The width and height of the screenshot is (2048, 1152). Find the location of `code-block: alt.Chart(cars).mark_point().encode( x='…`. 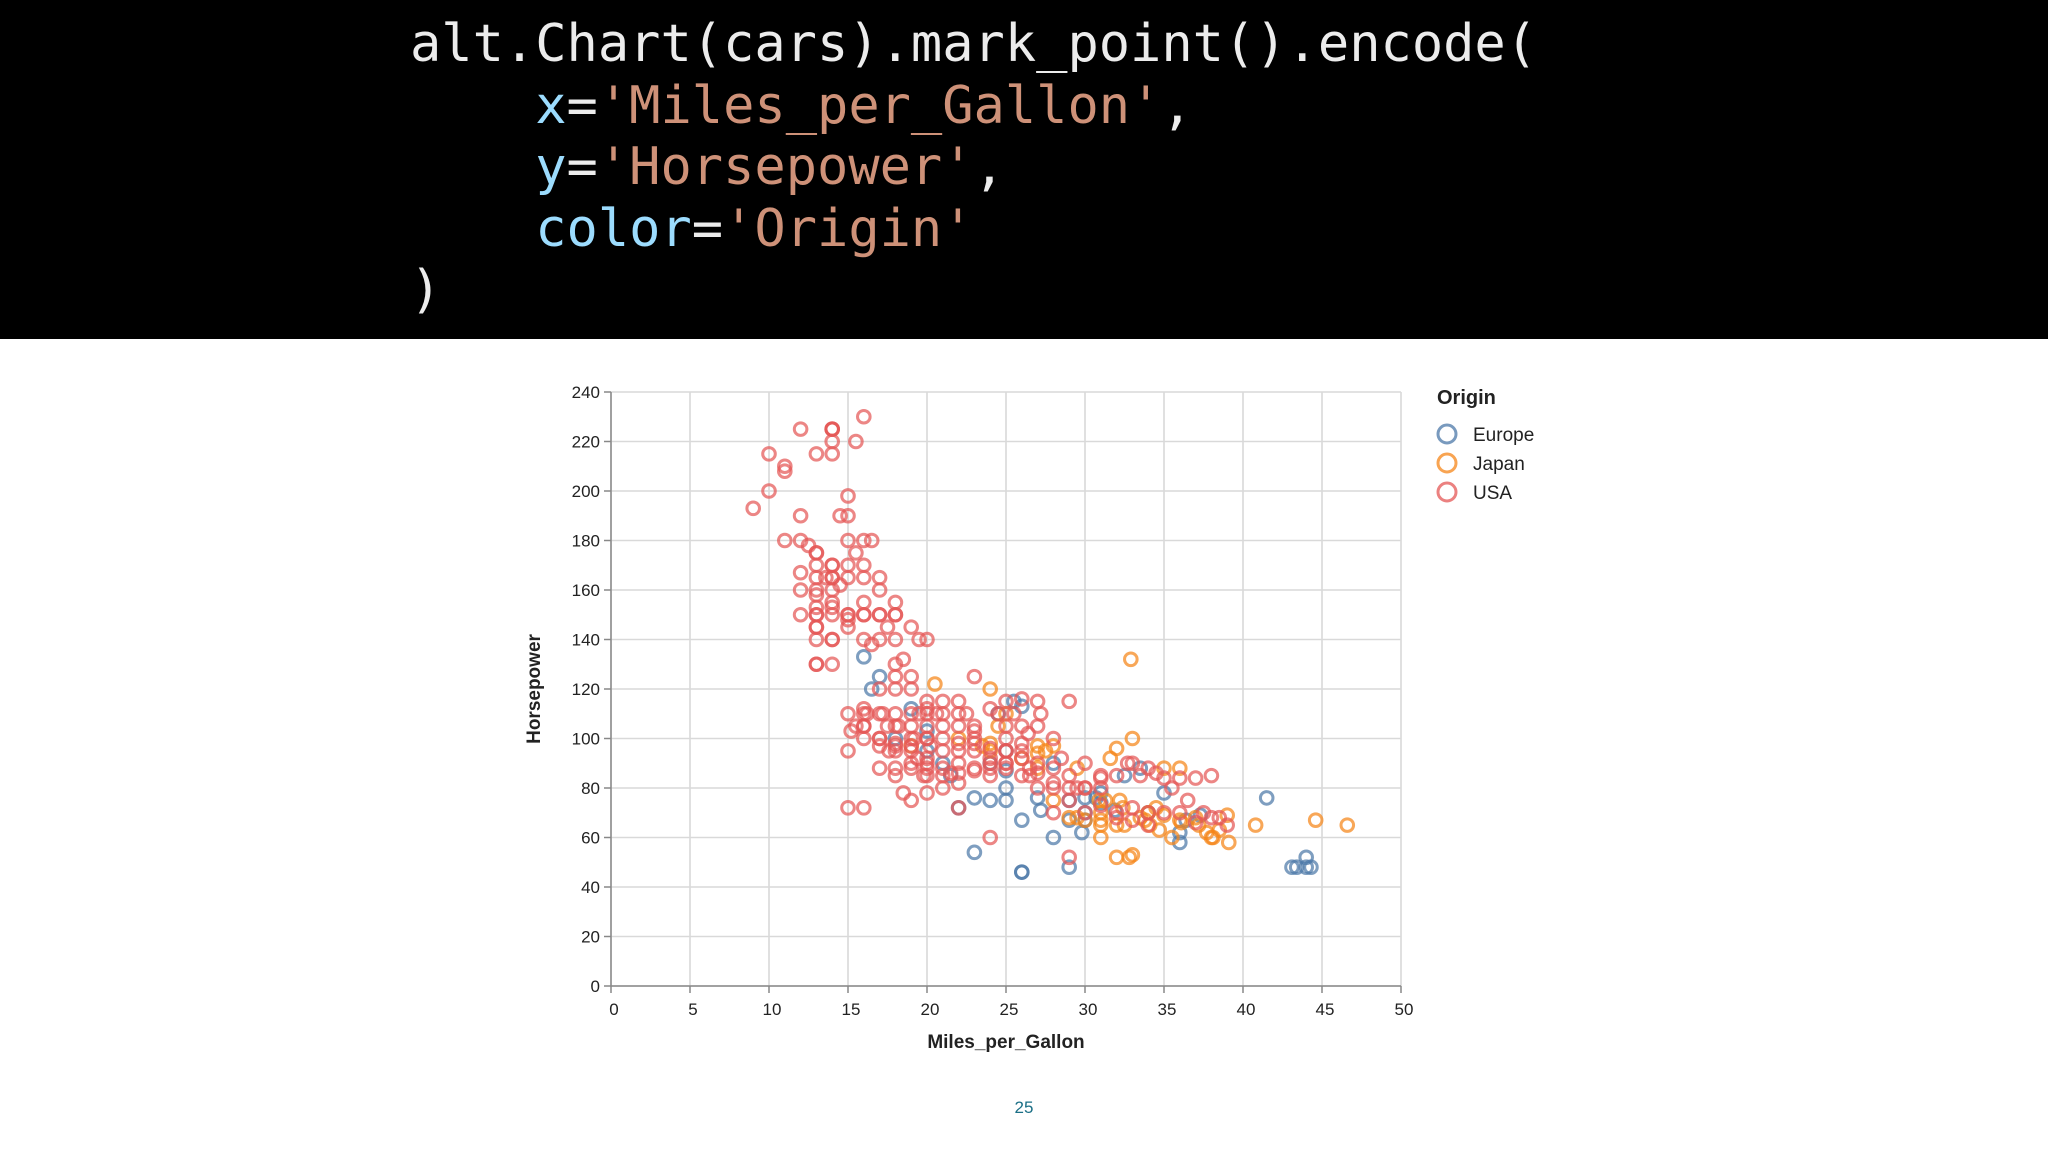

code-block: alt.Chart(cars).mark_point().encode( x='… is located at coordinates (973, 168).